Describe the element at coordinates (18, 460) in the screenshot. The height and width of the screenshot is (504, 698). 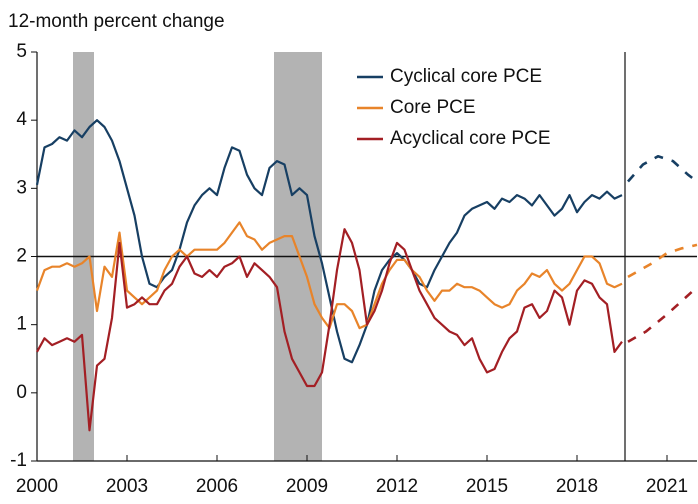
I see `y-tick-label: -1` at that location.